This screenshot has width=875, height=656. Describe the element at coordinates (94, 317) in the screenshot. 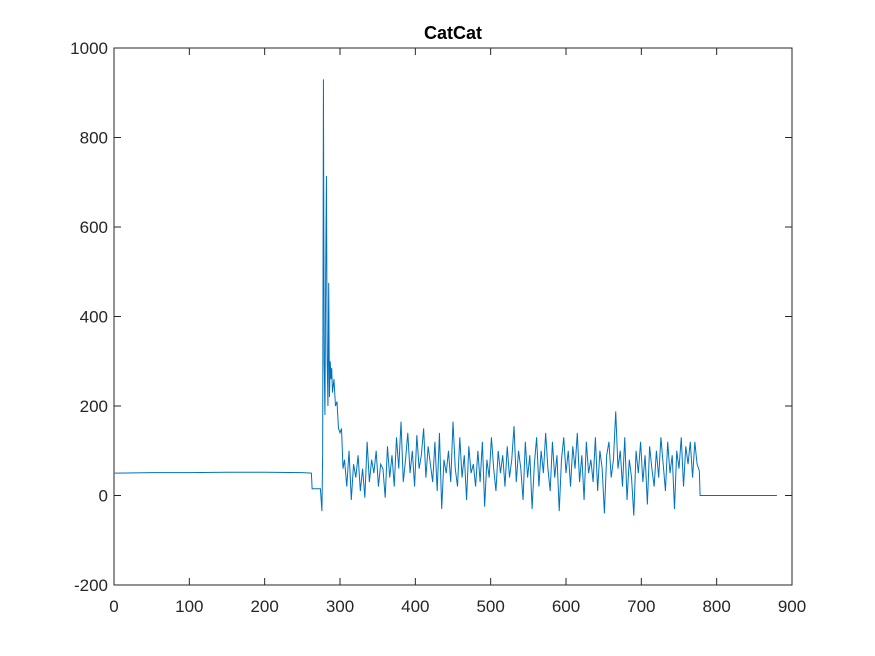

I see `y-tick-label: 400` at that location.